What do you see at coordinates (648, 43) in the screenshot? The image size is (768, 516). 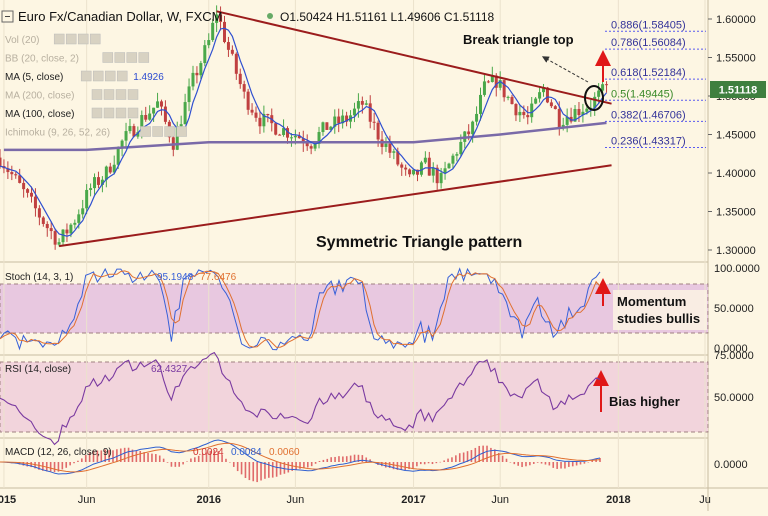 I see `fib-level-label: 0.786(1.56084)` at bounding box center [648, 43].